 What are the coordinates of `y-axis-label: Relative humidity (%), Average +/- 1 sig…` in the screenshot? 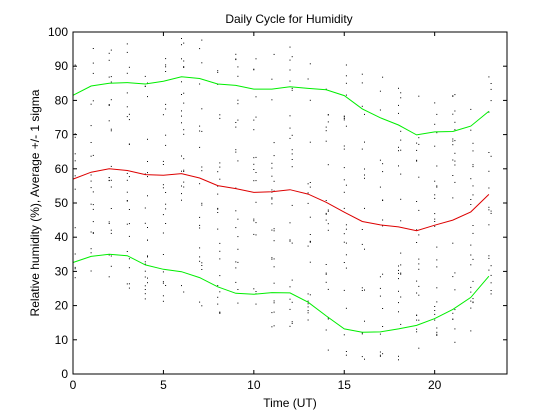 It's located at (35, 202).